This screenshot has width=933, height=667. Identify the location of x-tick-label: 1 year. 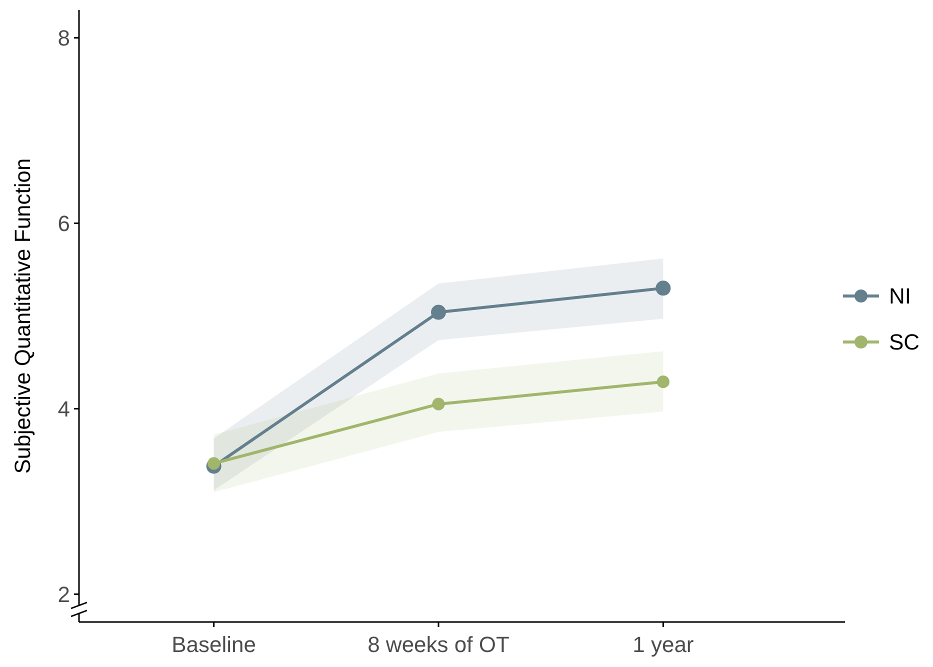
(663, 644).